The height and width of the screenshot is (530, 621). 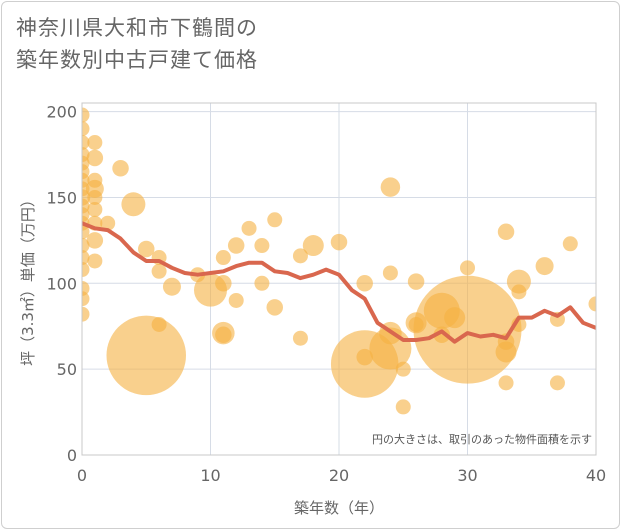 I want to click on y-tick-label: 100, so click(x=61, y=283).